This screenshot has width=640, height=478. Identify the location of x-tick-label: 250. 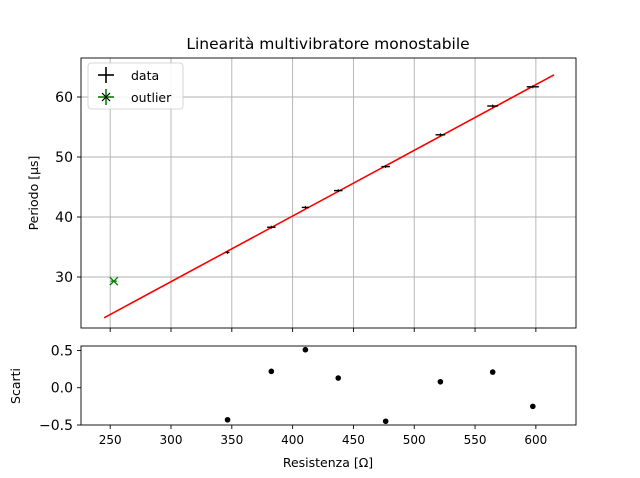
(110, 440).